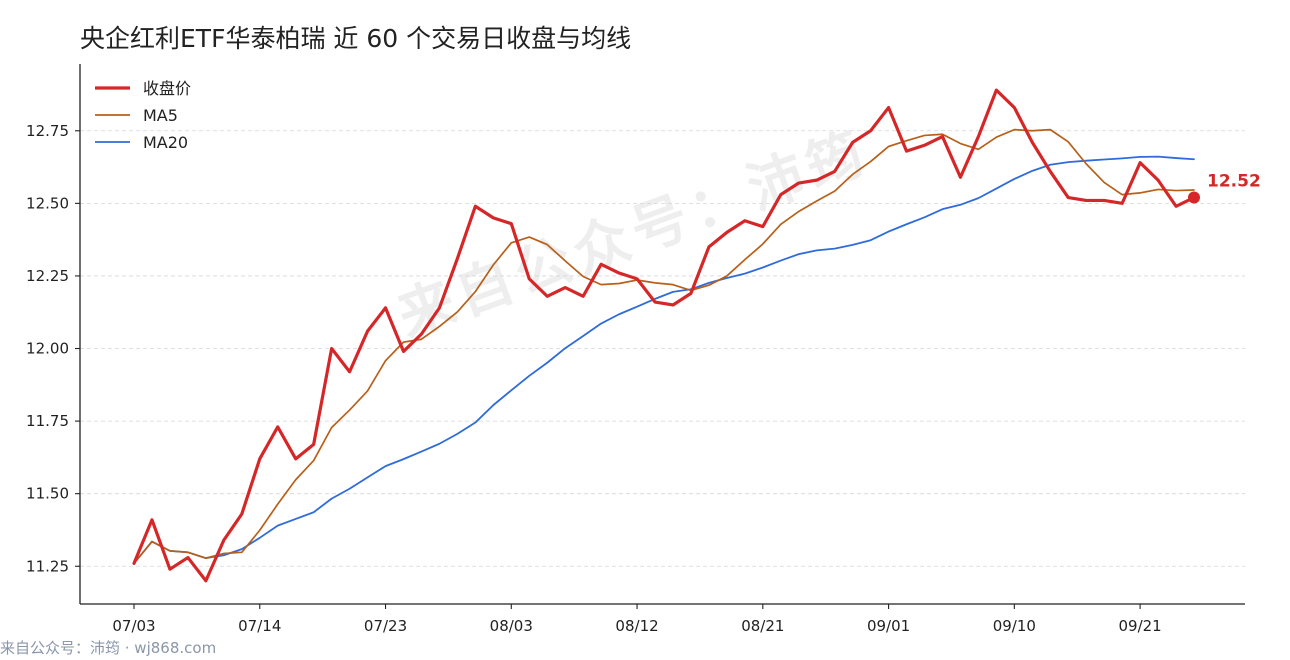 This screenshot has width=1290, height=660. I want to click on legend-item-close: 收盘价, so click(143, 88).